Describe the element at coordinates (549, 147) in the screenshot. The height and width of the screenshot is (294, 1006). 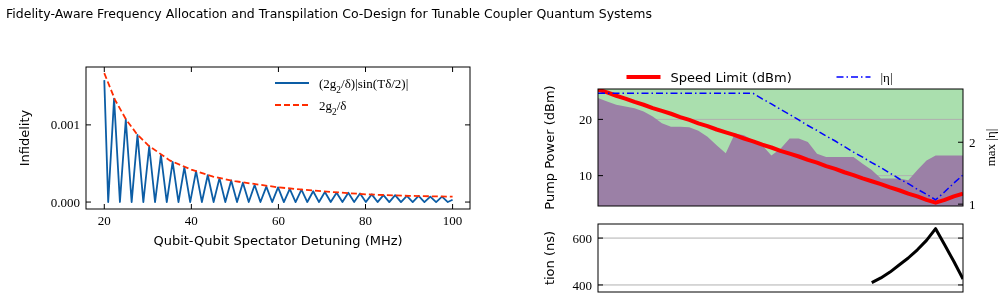
I see `y-axis-title: Pump Power (dBm)` at that location.